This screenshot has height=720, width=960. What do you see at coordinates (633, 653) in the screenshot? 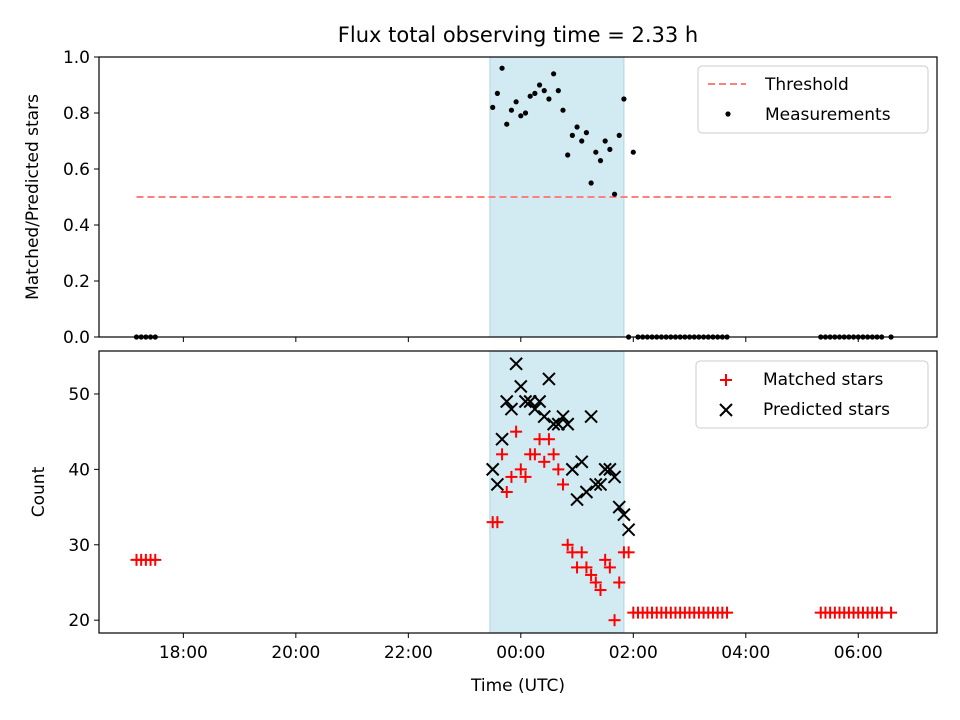
I see `x-tick-label: 02:00` at bounding box center [633, 653].